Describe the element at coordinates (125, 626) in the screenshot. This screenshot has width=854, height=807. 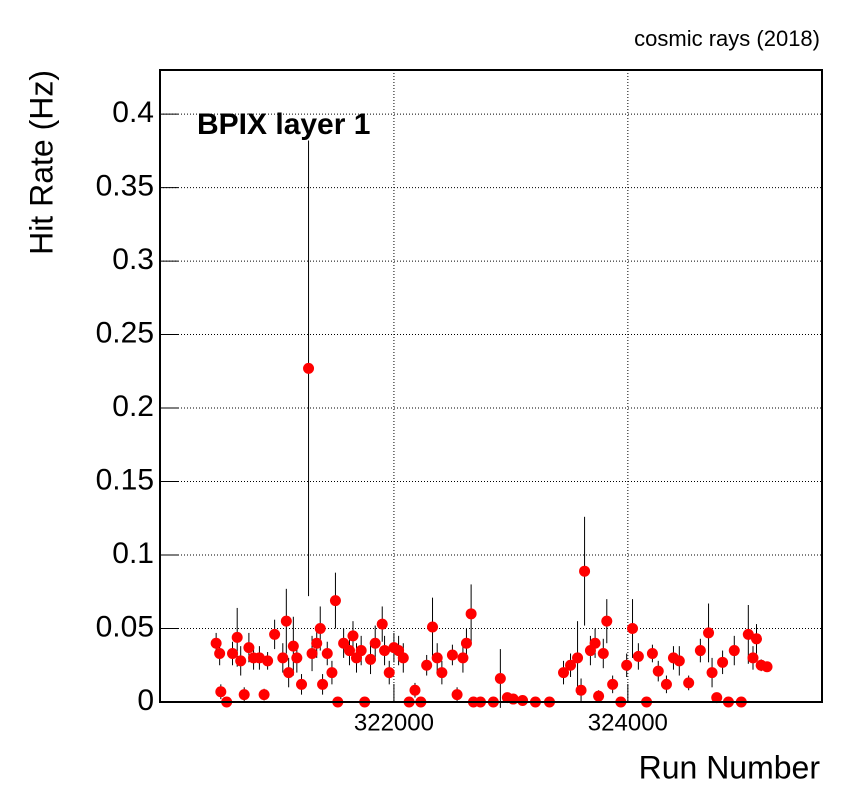
I see `y-tick-label: 0.05` at that location.